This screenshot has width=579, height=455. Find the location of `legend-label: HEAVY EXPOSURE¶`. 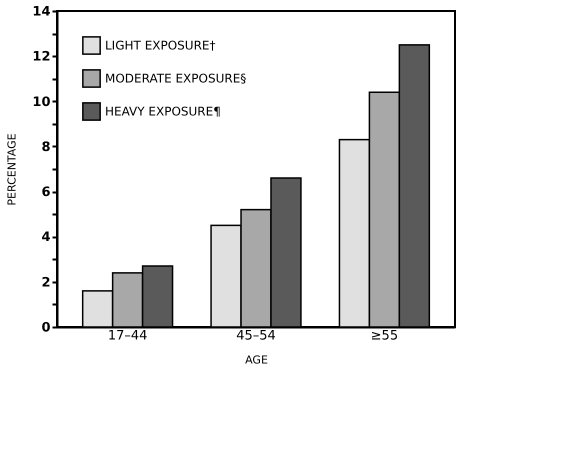

legend-label: HEAVY EXPOSURE¶ is located at coordinates (163, 111).